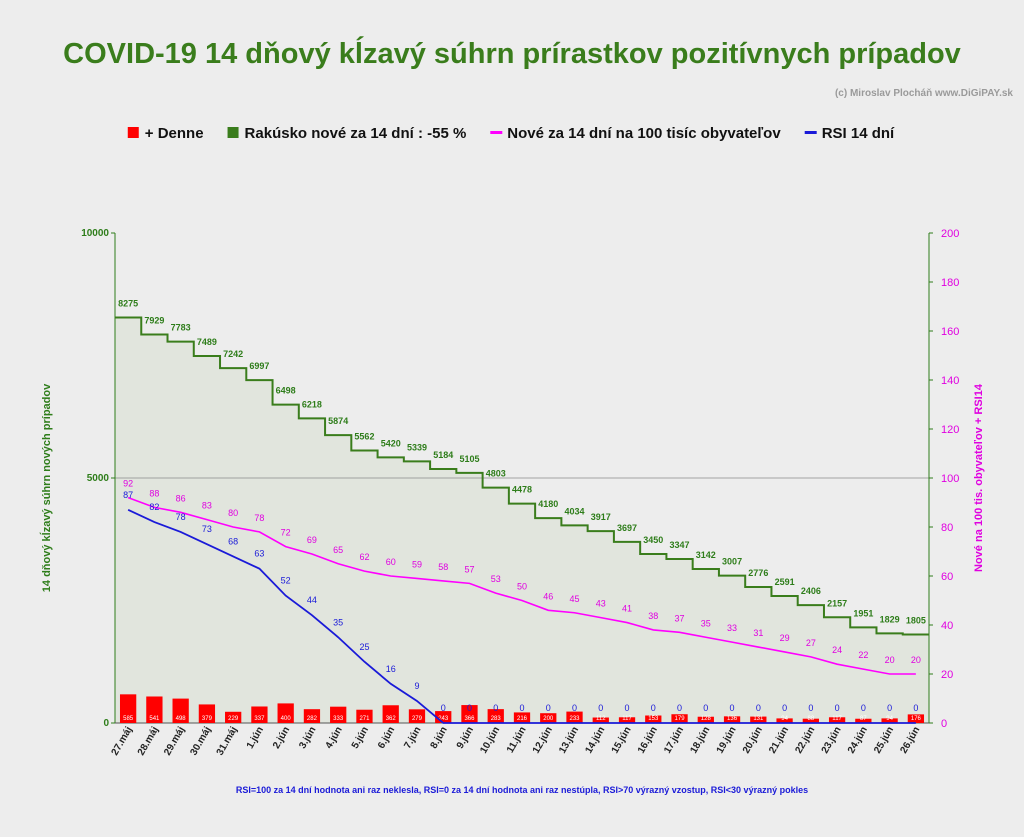 The width and height of the screenshot is (1024, 837). Describe the element at coordinates (98, 478) in the screenshot. I see `y-left-tick-label: 5000` at that location.